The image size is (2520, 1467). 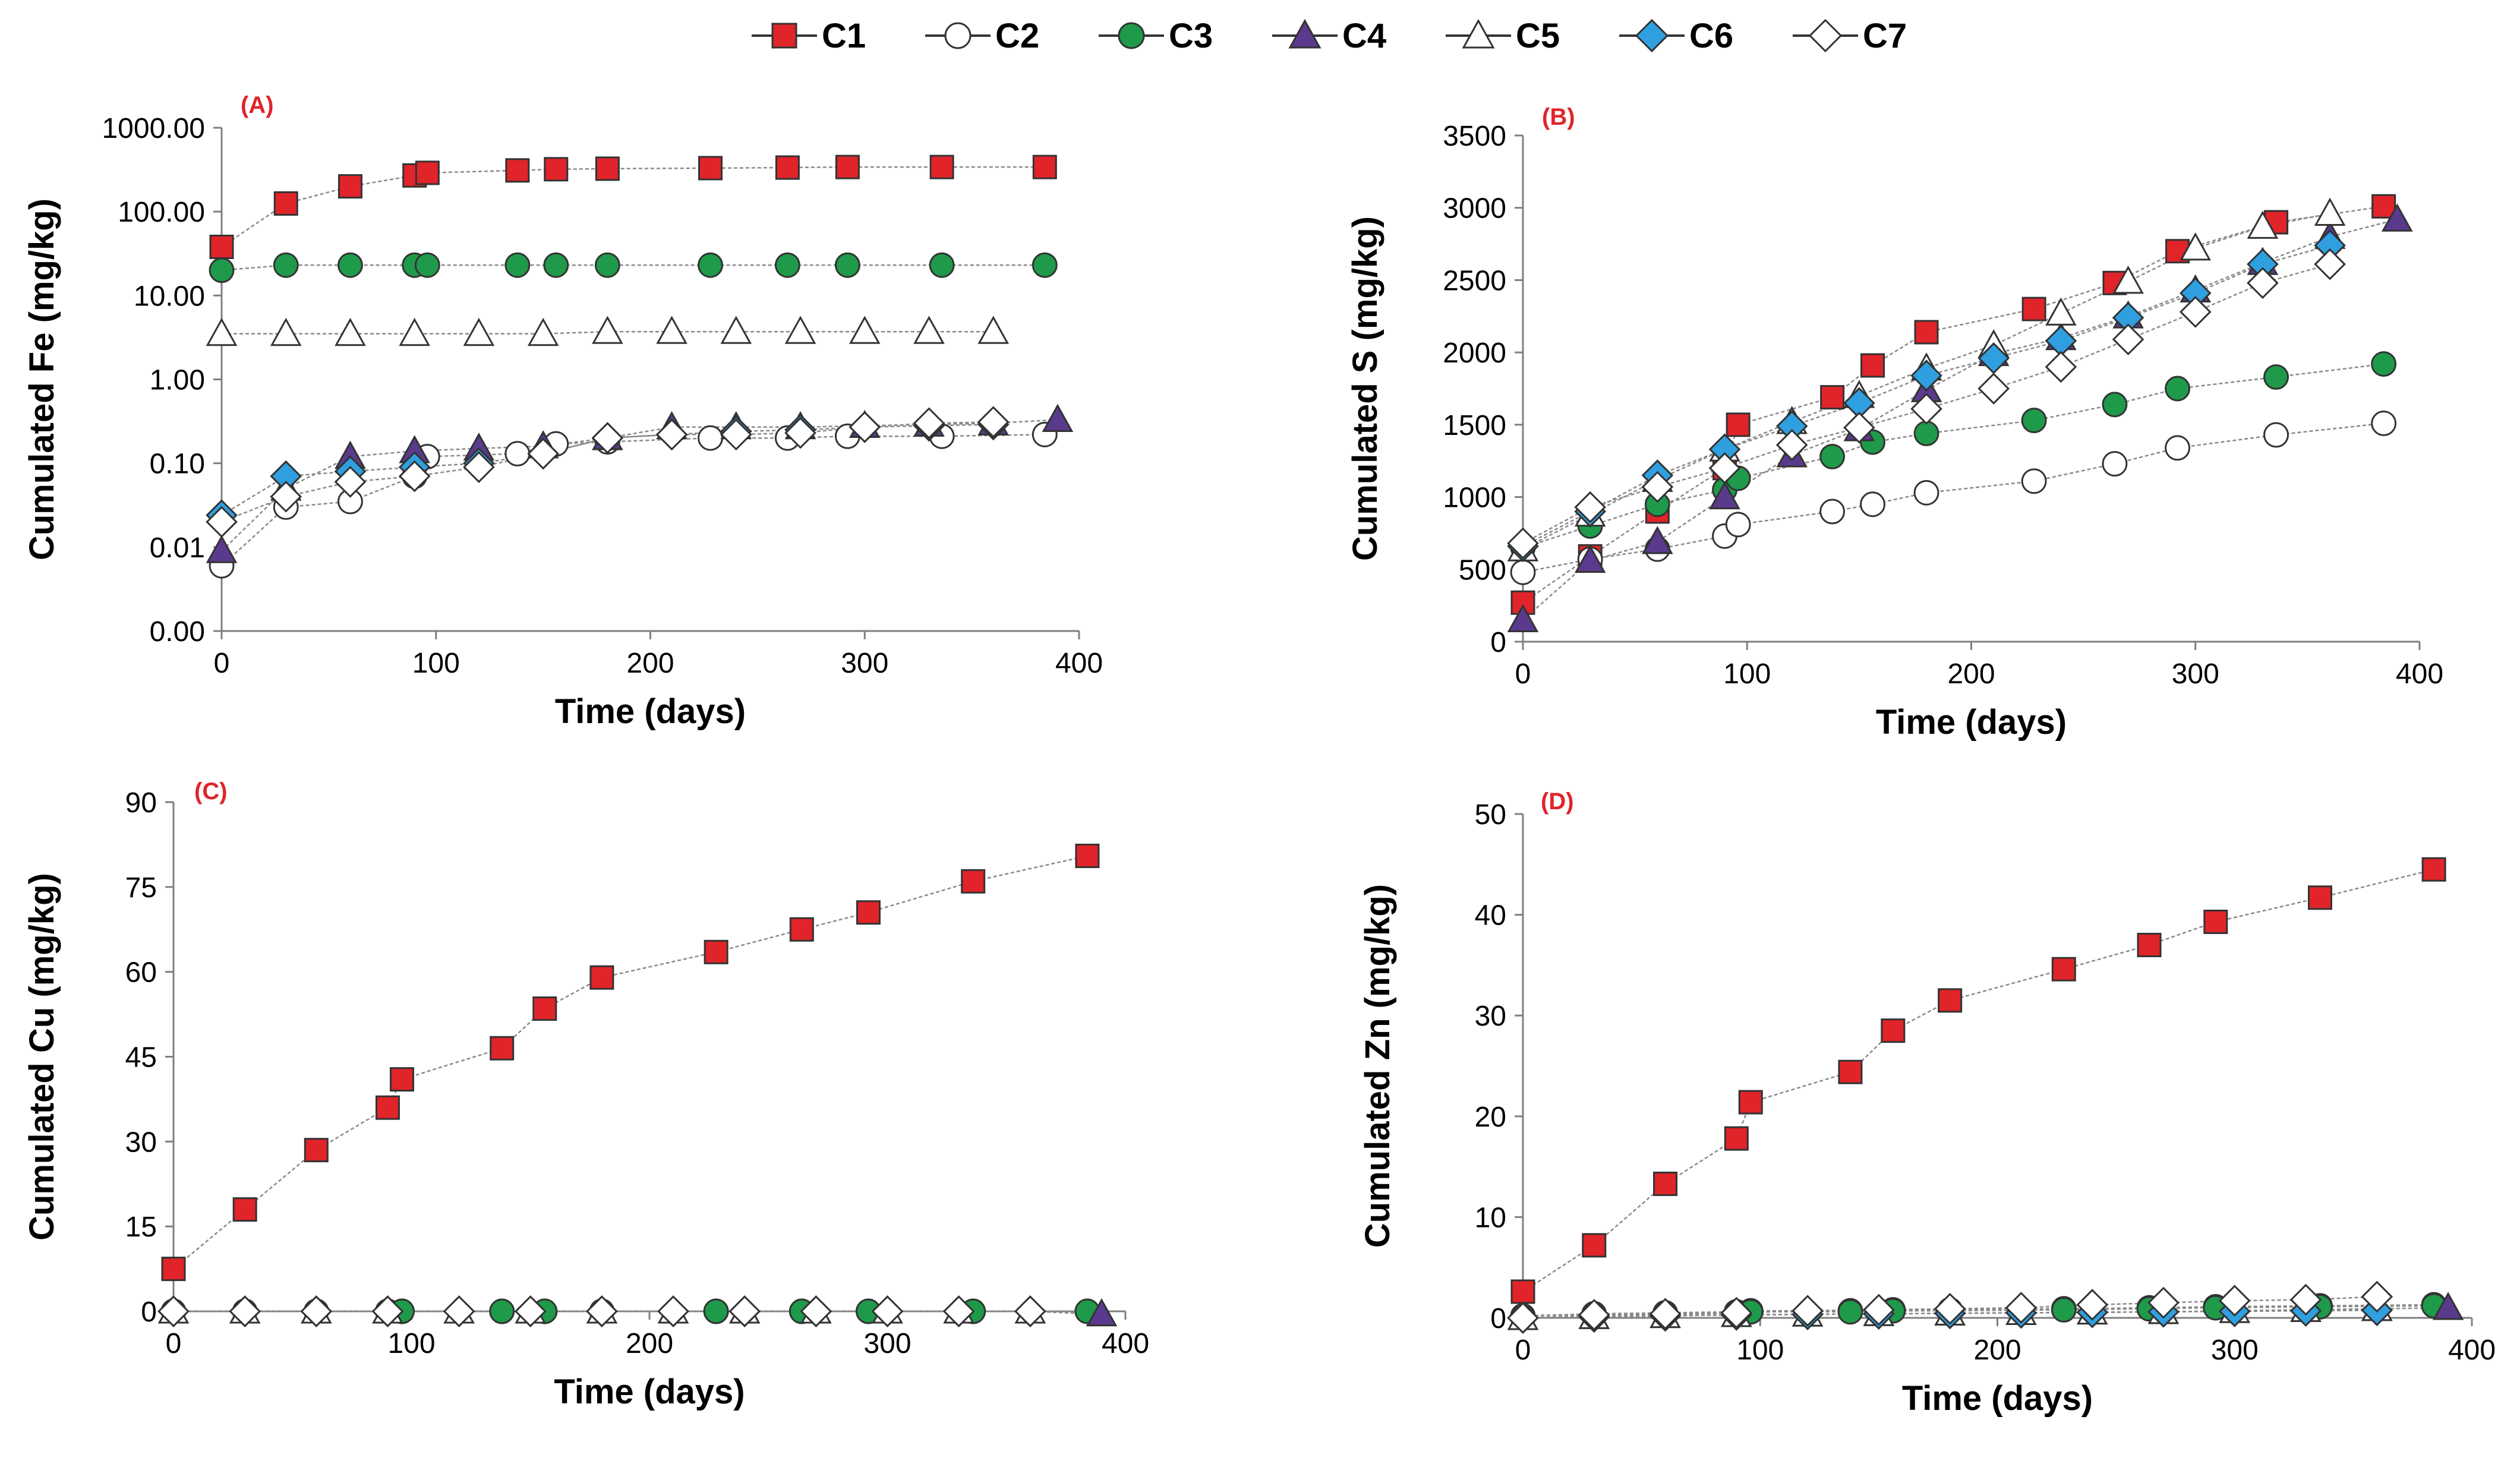 What do you see at coordinates (1017, 36) in the screenshot?
I see `legend-label-c2: C2` at bounding box center [1017, 36].